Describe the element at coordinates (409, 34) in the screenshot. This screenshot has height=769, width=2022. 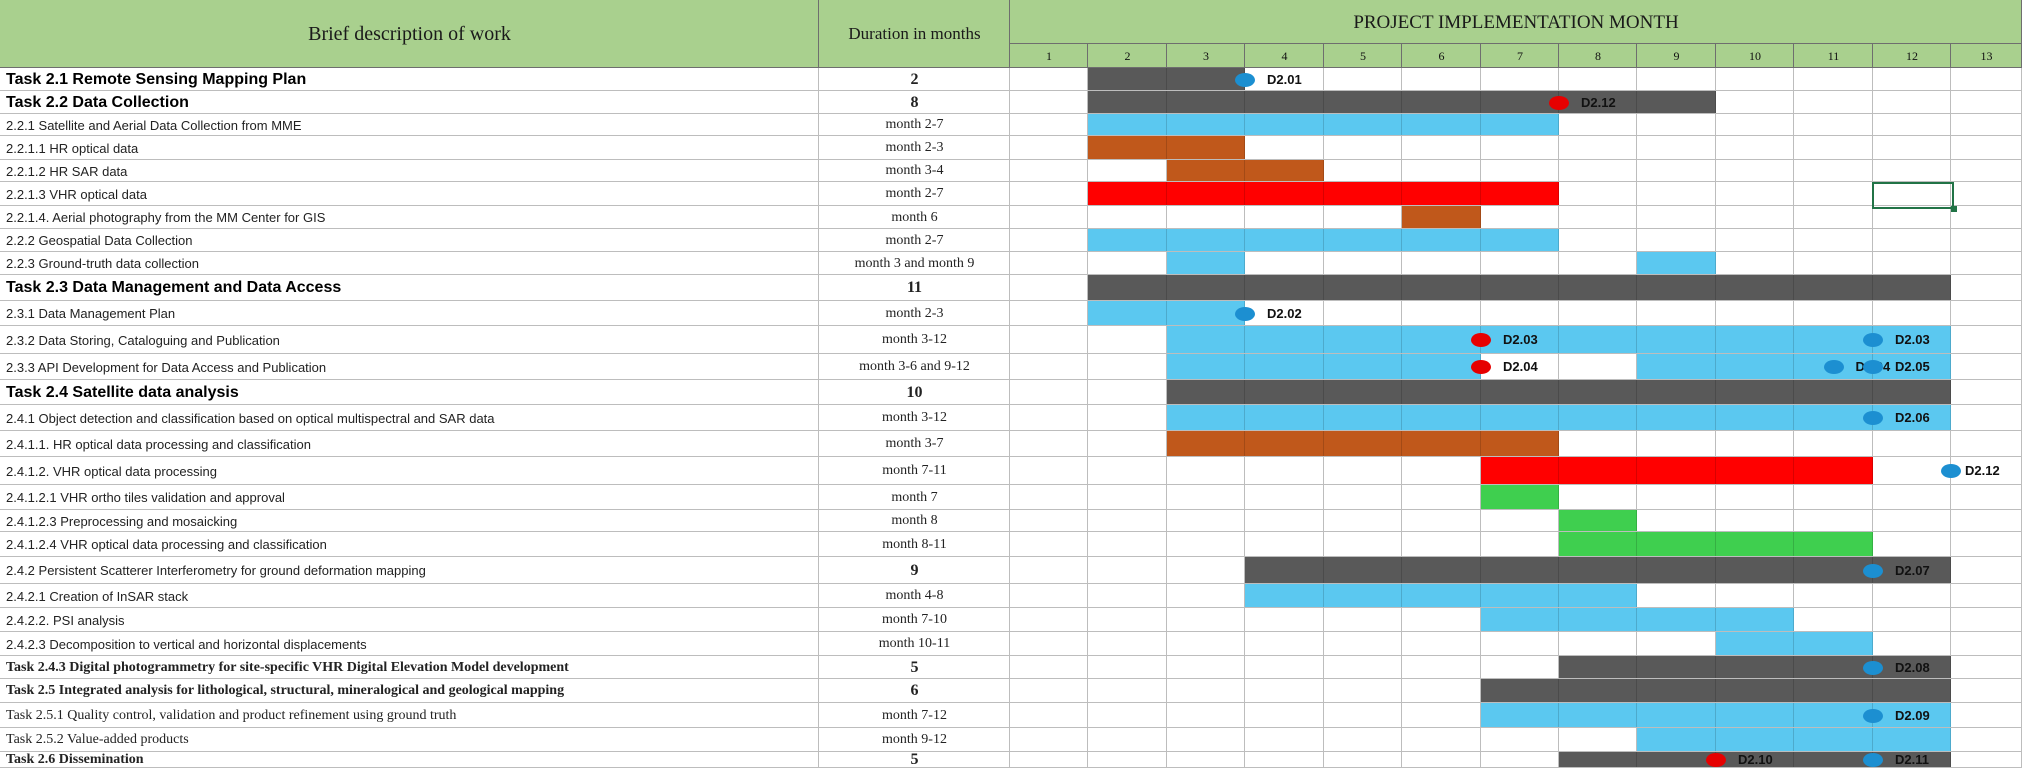
I see `description-header-cell` at that location.